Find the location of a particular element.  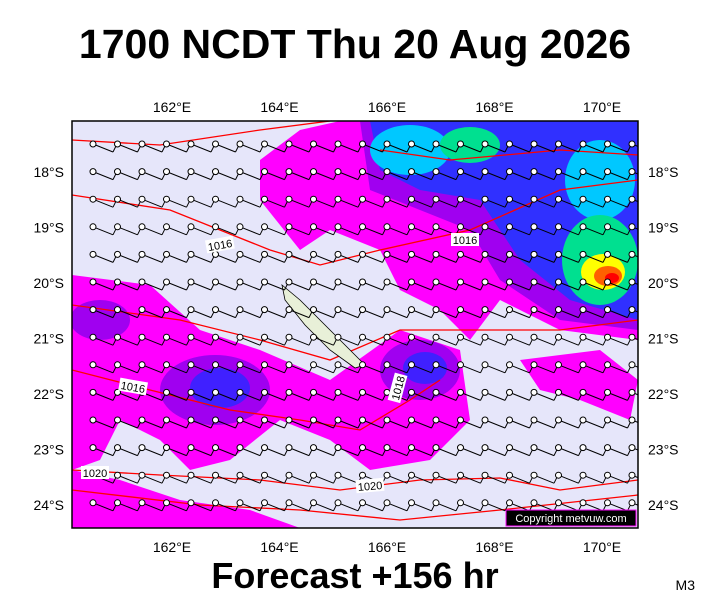

isobar-label: 1016 is located at coordinates (133, 386).